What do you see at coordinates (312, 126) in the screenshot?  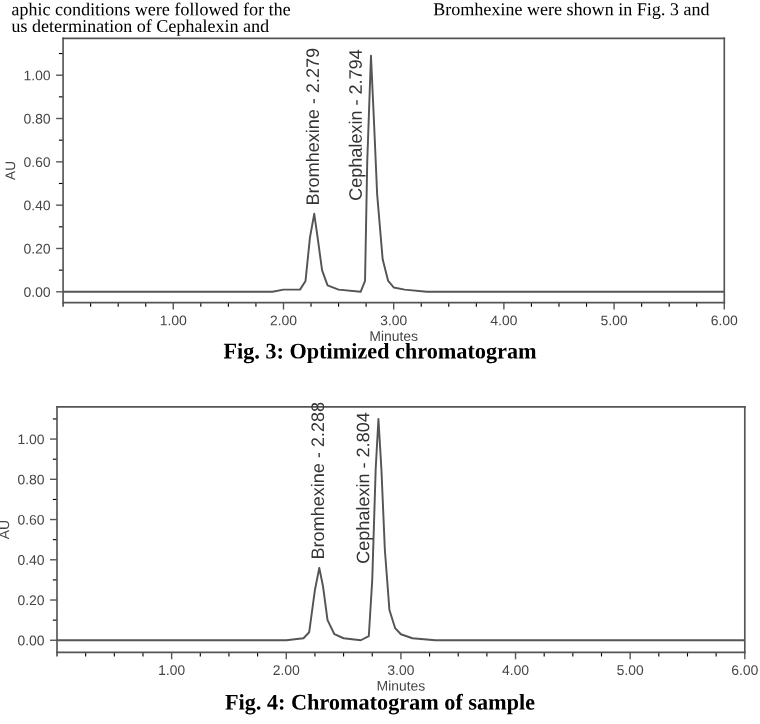 I see `annotation: Bromhexine - 2.279` at bounding box center [312, 126].